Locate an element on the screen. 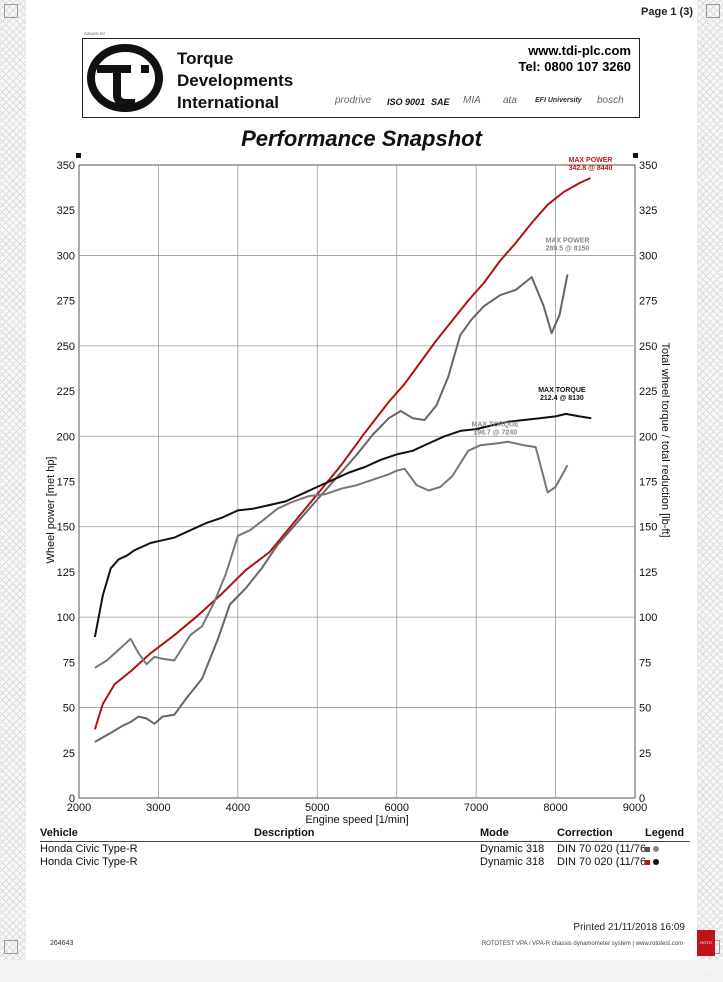  y2-tick-label: 125 is located at coordinates (648, 573).